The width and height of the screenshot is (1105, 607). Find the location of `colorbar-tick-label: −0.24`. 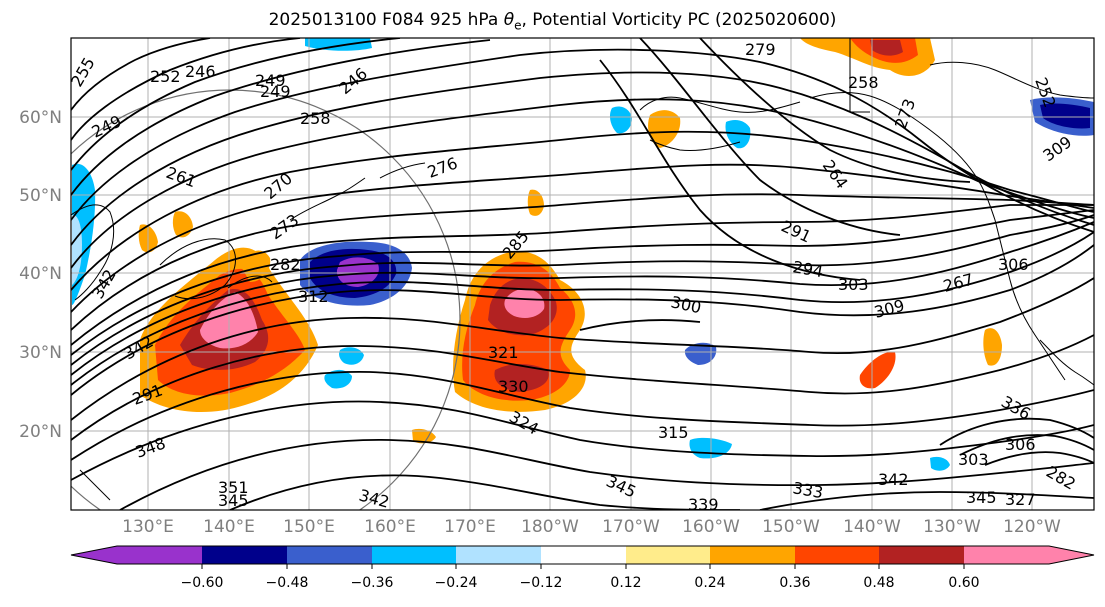

colorbar-tick-label: −0.24 is located at coordinates (456, 583).